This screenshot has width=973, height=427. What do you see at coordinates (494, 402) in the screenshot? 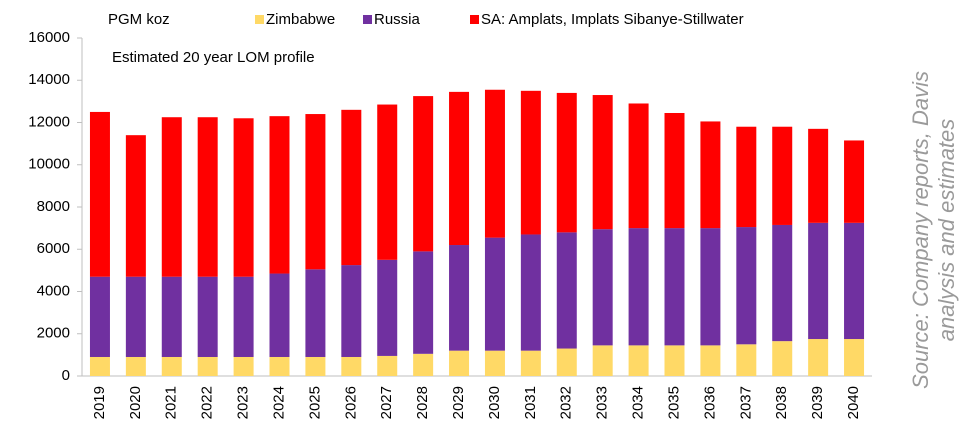
I see `x-tick-label: 2030` at bounding box center [494, 402].